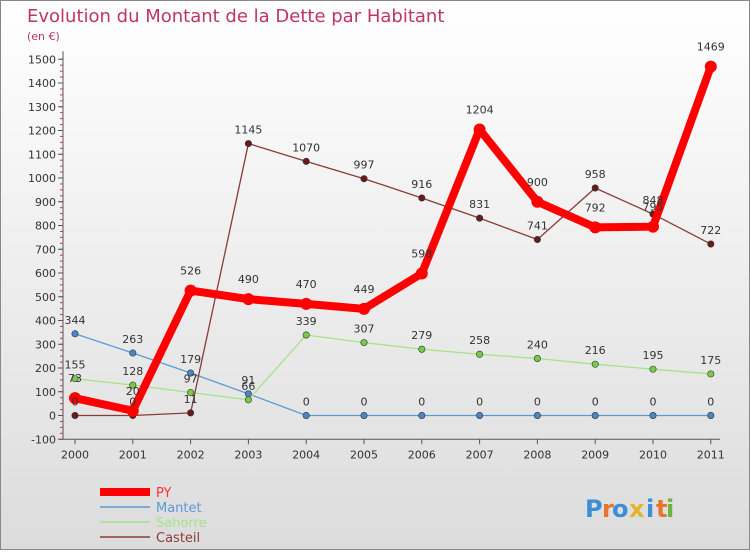 The image size is (750, 554). I want to click on y-tick-label: 1300, so click(42, 107).